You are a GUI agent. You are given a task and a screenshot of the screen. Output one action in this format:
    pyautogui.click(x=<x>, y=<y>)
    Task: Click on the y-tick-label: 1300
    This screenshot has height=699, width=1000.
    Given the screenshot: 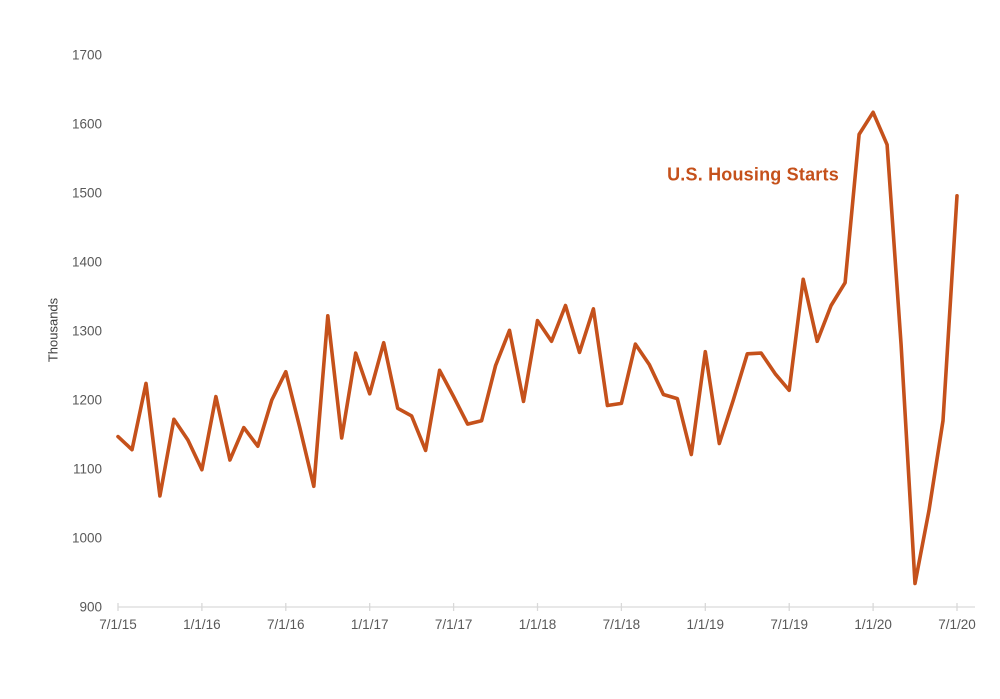 What is the action you would take?
    pyautogui.click(x=87, y=331)
    